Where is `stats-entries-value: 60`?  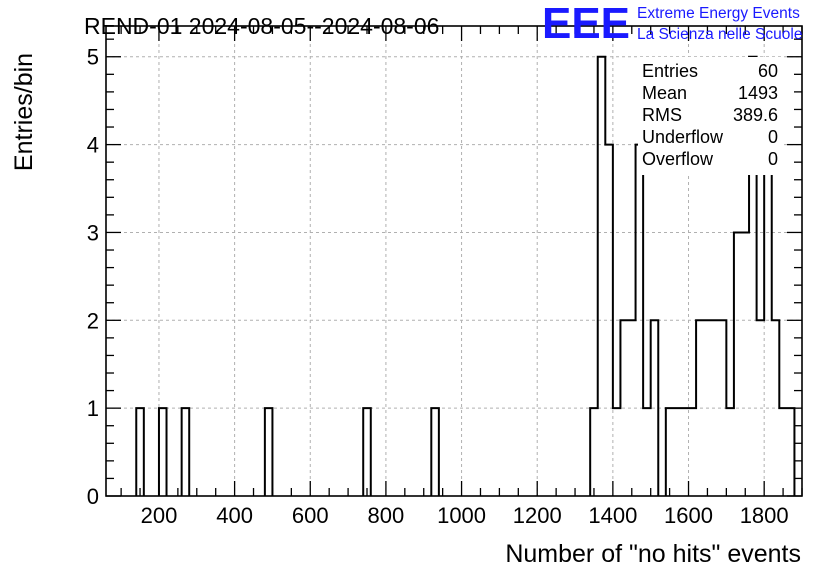 stats-entries-value: 60 is located at coordinates (768, 71).